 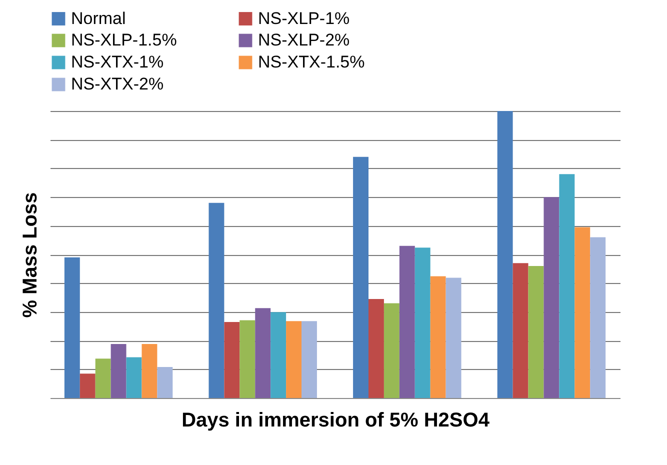 What do you see at coordinates (311, 62) in the screenshot?
I see `legend-label: NS-XTX-1.5%` at bounding box center [311, 62].